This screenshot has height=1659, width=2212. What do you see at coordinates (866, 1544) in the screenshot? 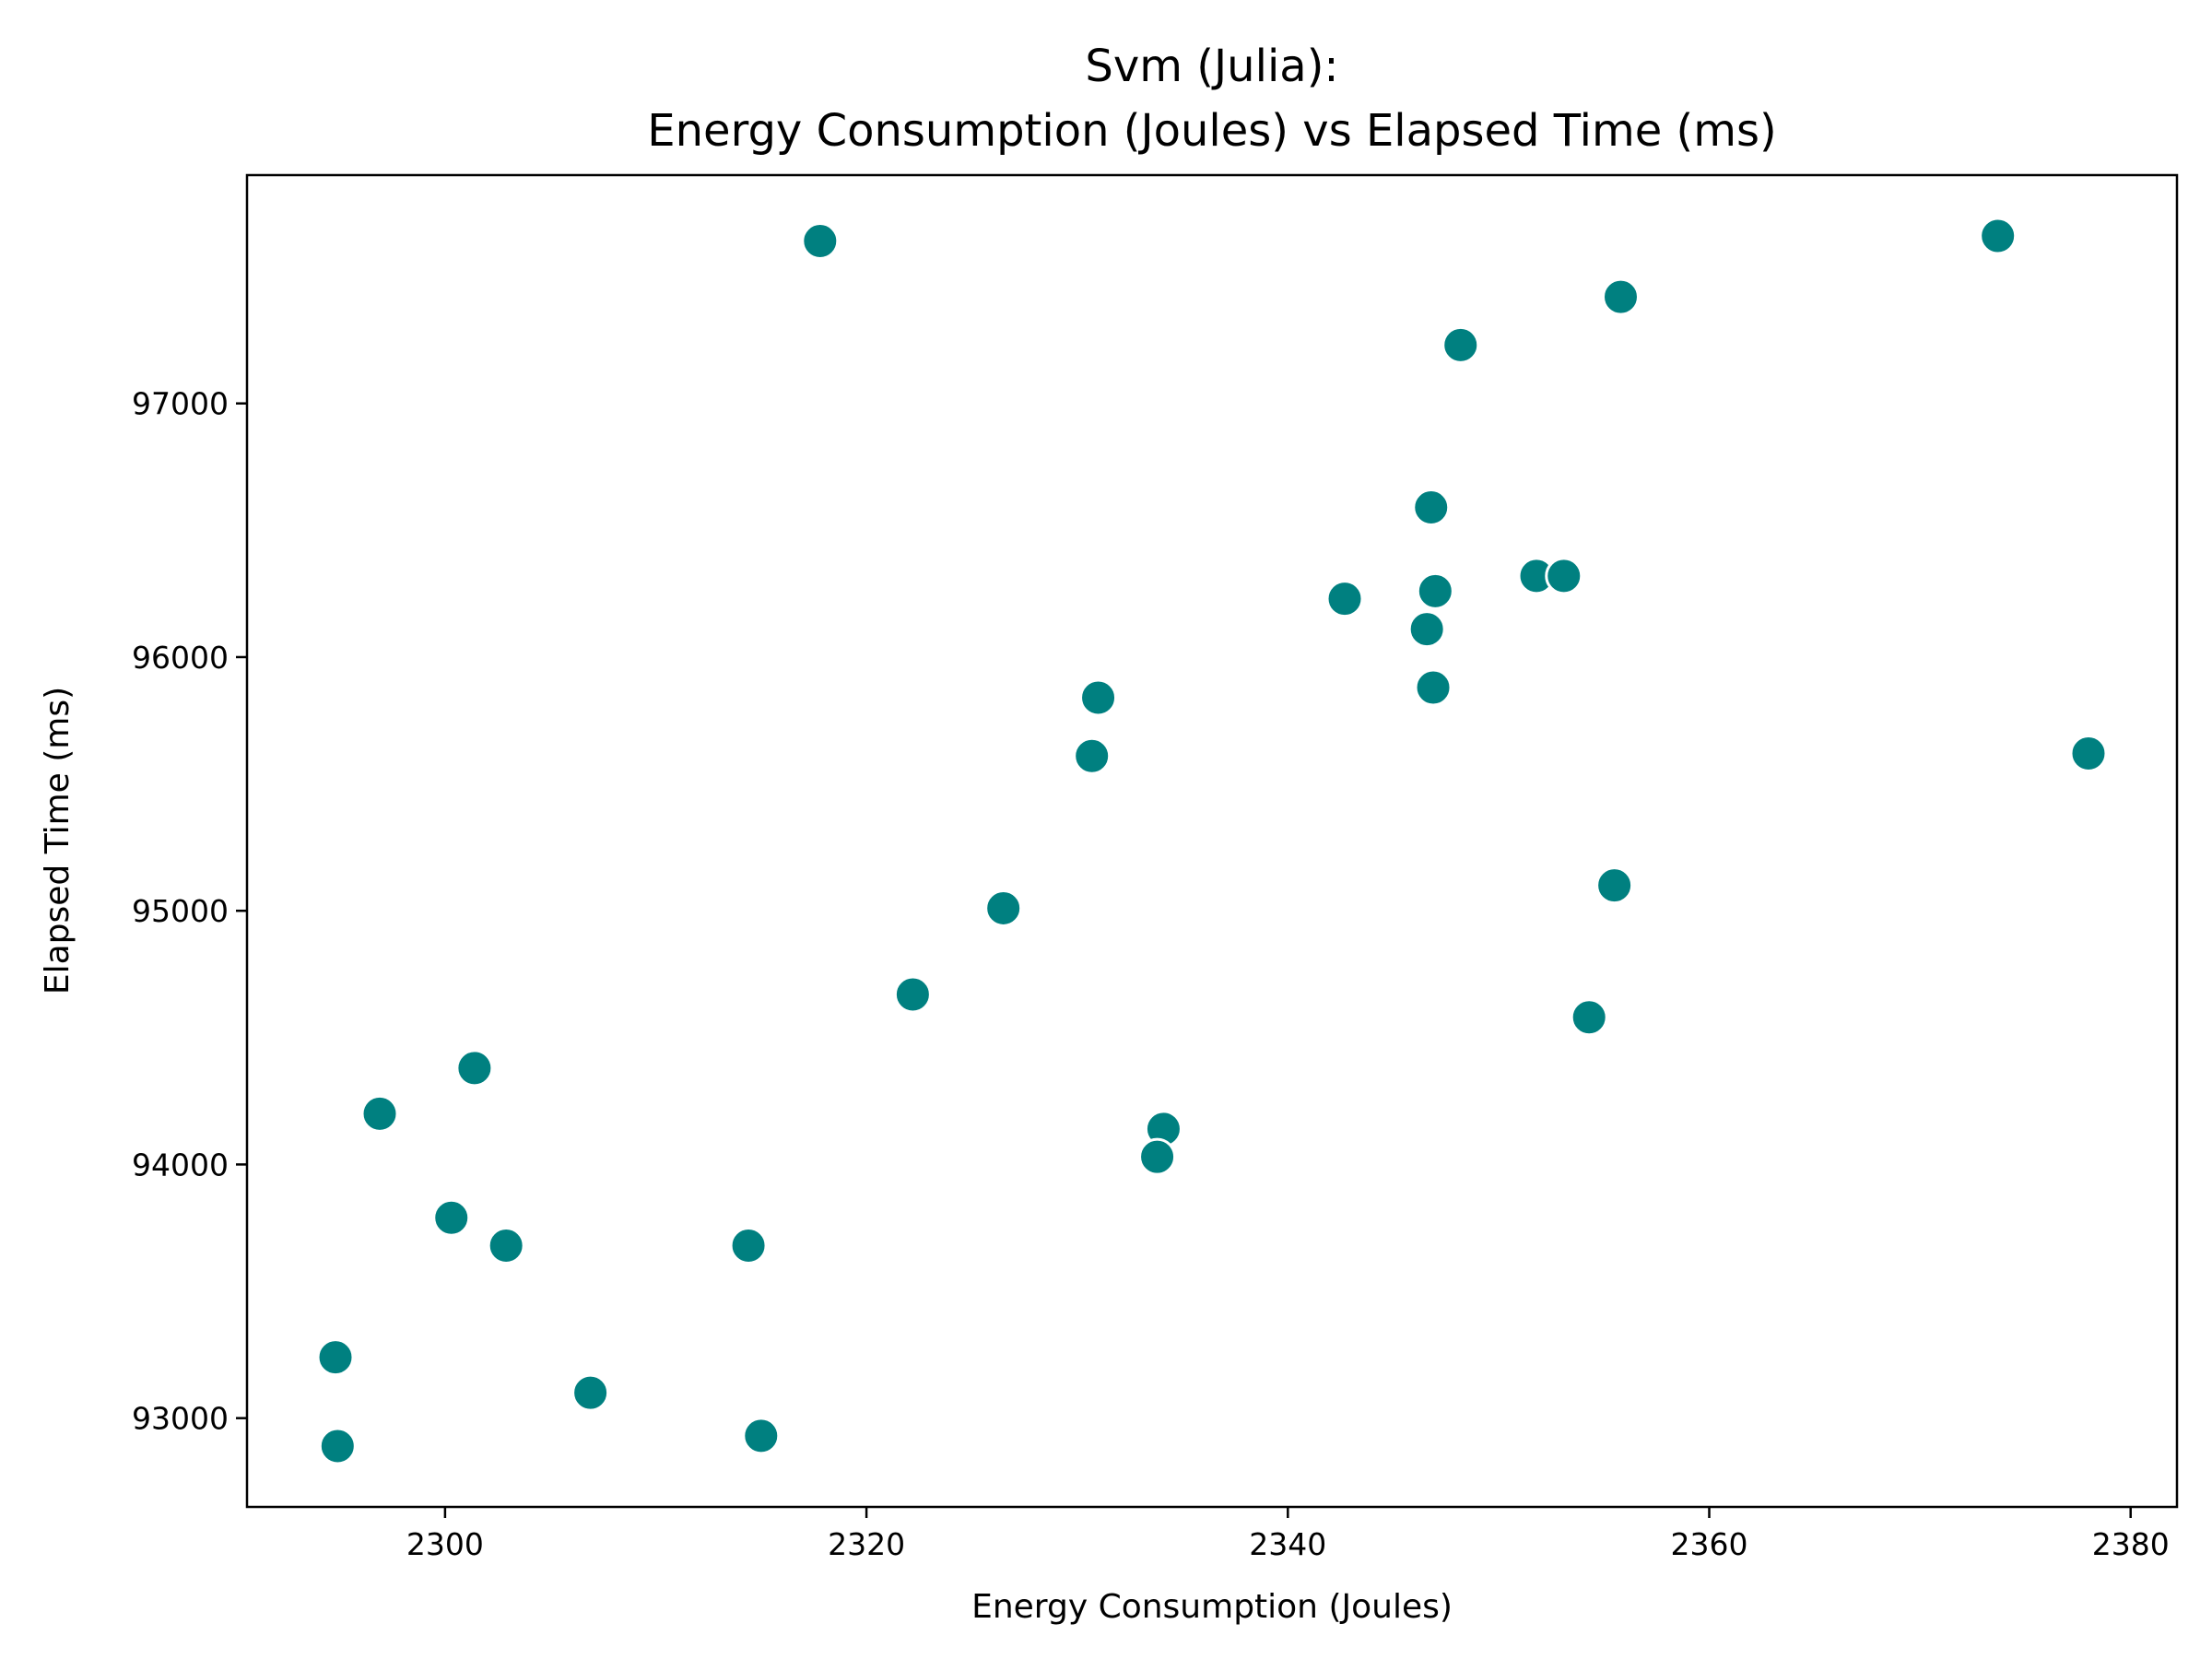
I see `x-tick-label: 2320` at bounding box center [866, 1544].